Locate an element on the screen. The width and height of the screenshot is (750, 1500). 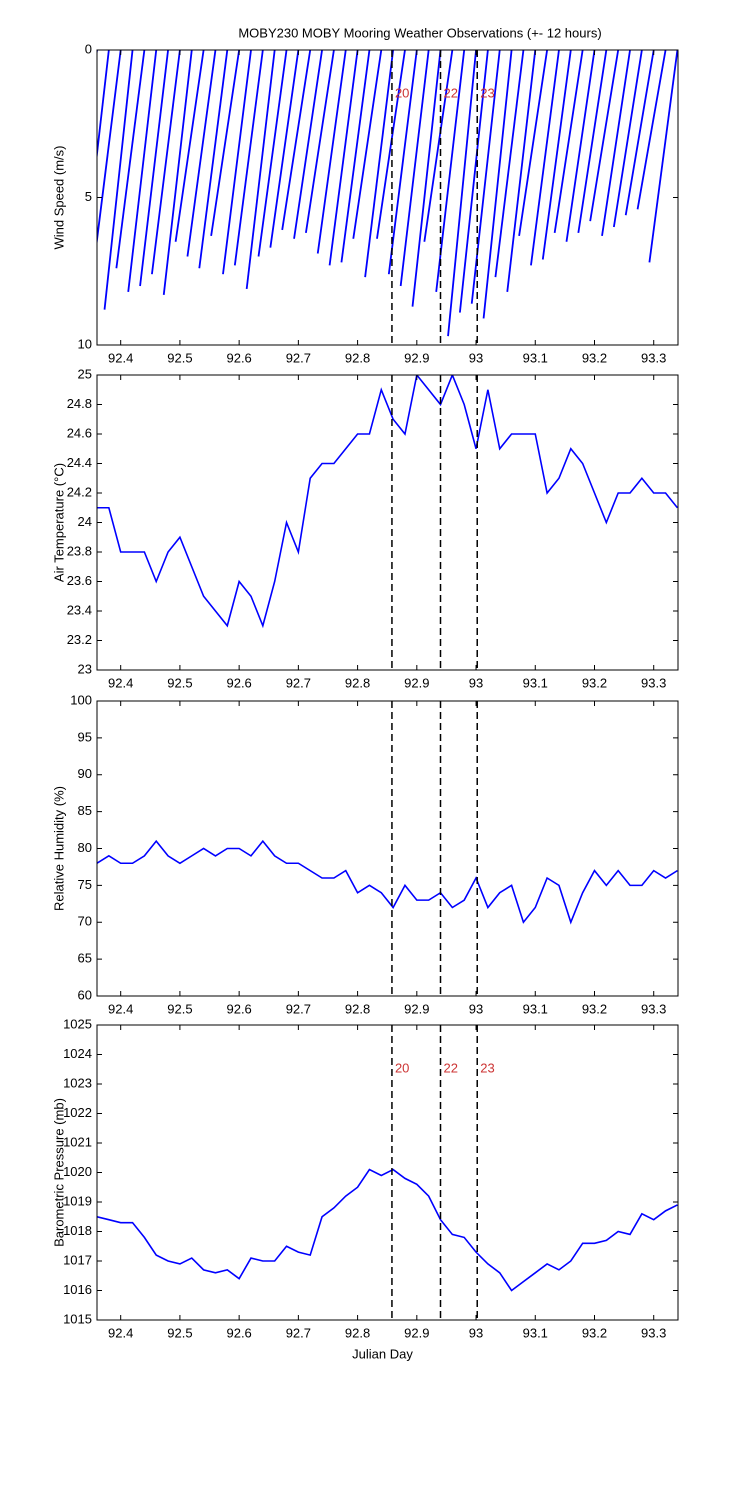
y-tick-label: 24.4 is located at coordinates (79, 462).